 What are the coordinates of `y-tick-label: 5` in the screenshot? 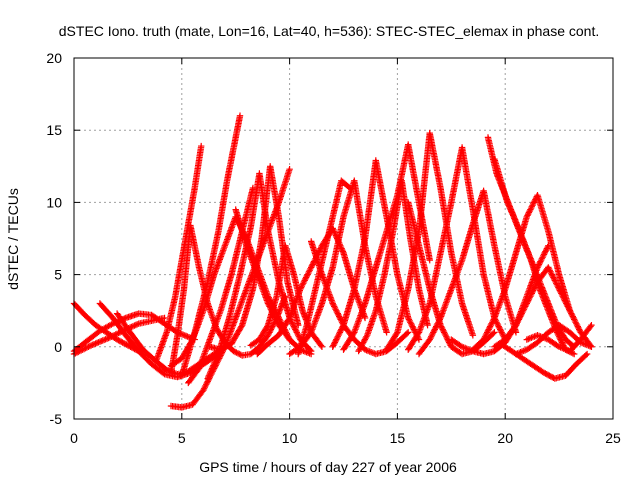 It's located at (58, 275).